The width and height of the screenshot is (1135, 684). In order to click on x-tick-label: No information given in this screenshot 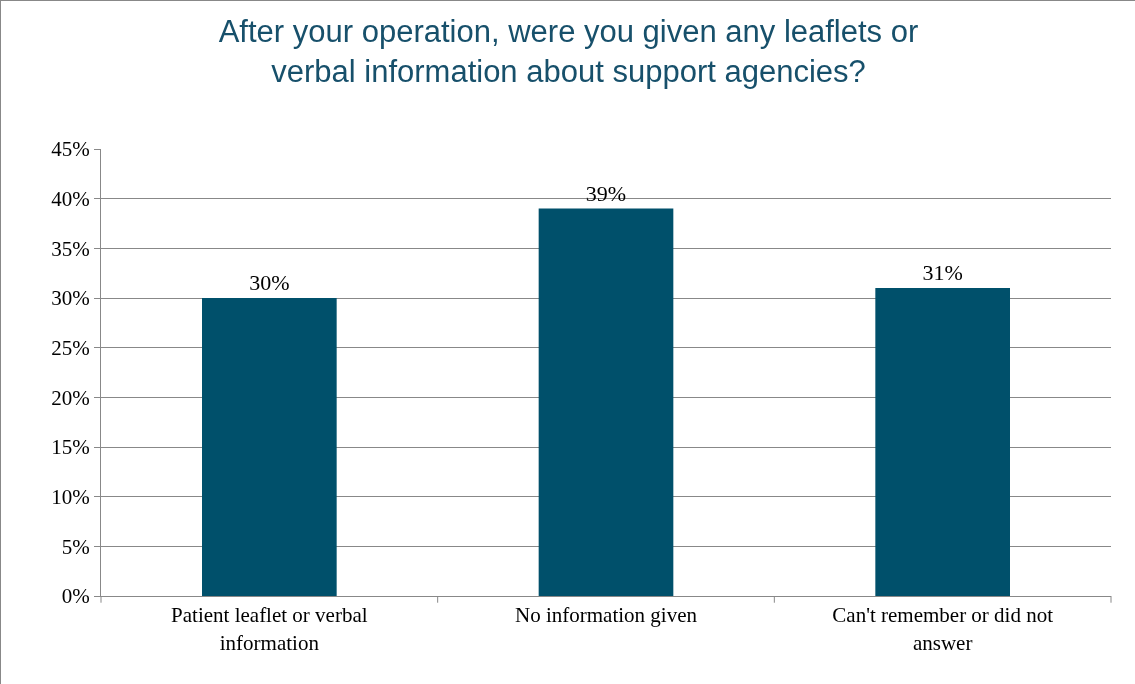, I will do `click(606, 615)`.